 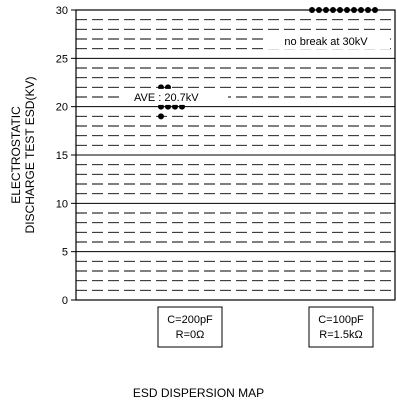 I want to click on chart-title: ESD DISPERSION MAP, so click(x=198, y=393).